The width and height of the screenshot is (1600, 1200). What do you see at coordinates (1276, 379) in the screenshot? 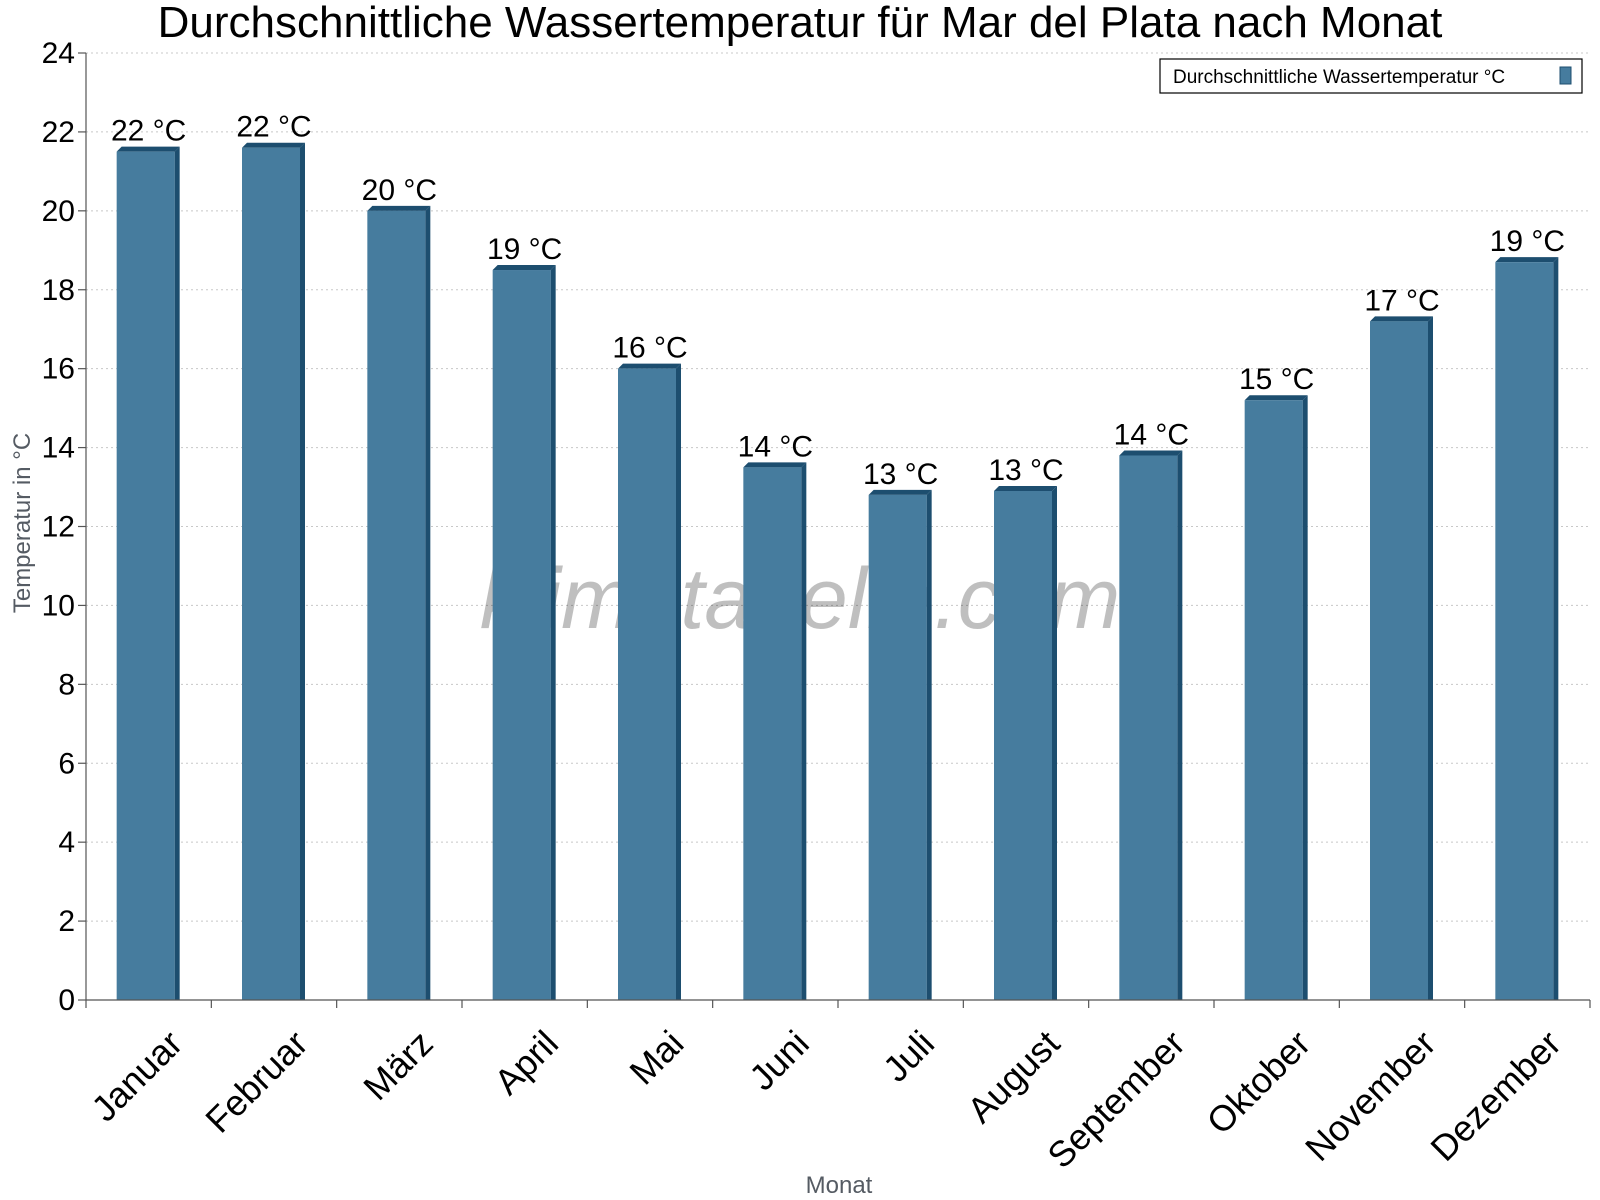
I see `data-label: 15 °C` at bounding box center [1276, 379].